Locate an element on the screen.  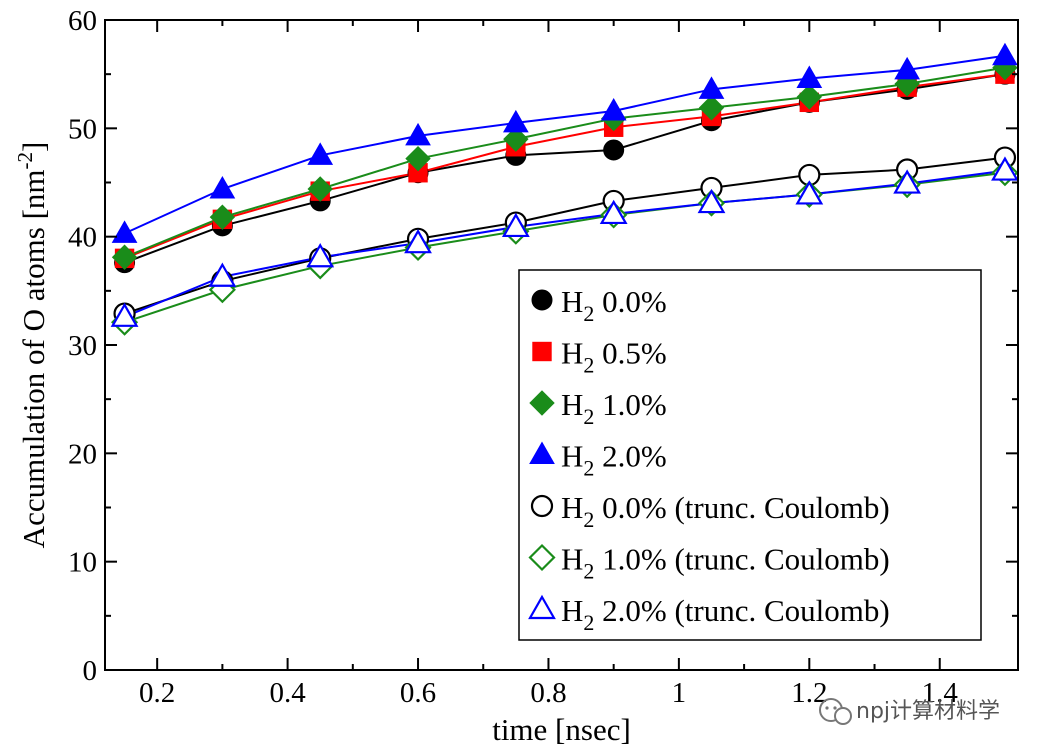
legend-label: H2 1.0% is located at coordinates (614, 408).